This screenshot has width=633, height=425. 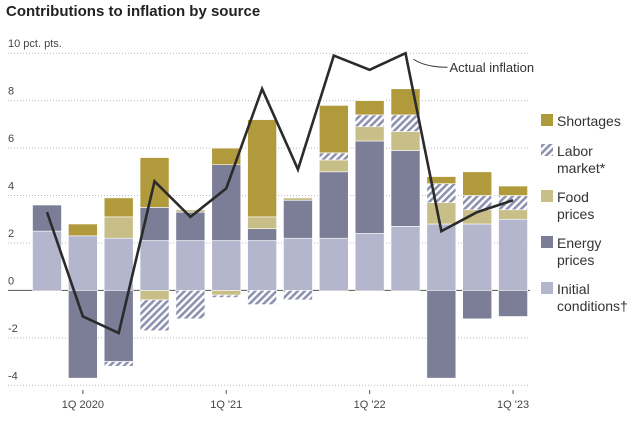 I want to click on x-tick-label: 1Q '22, so click(x=370, y=405).